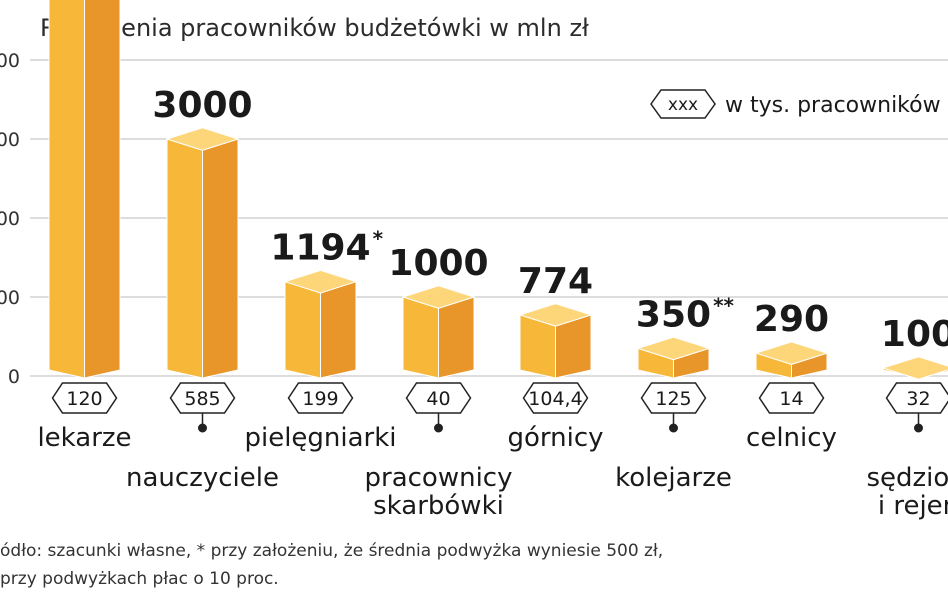  What do you see at coordinates (914, 334) in the screenshot?
I see `value-label: 100` at bounding box center [914, 334].